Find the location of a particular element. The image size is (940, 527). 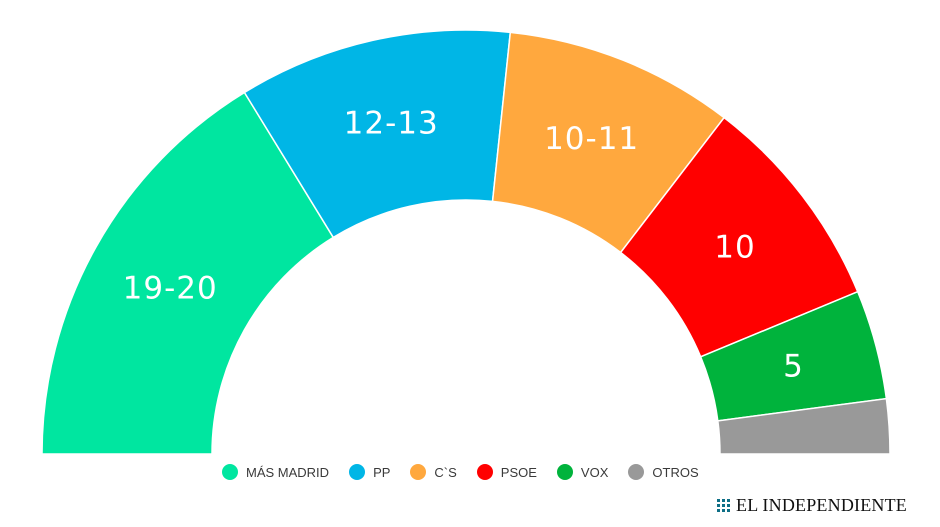

slice-label: 12-13 is located at coordinates (391, 123).